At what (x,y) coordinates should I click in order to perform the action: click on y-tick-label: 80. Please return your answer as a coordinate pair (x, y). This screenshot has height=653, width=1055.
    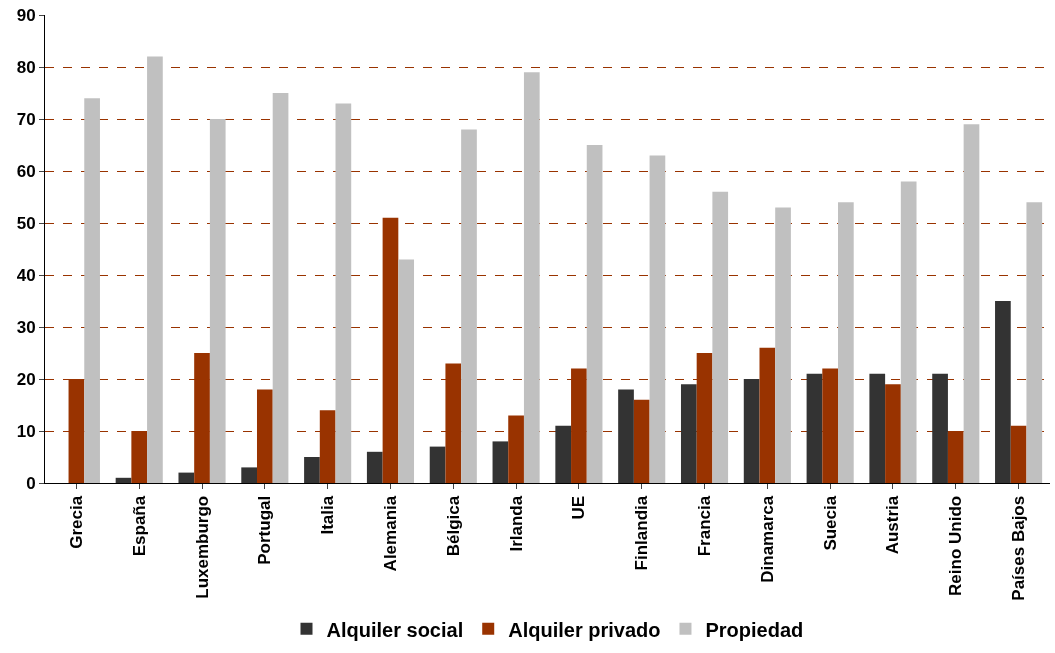
    Looking at the image, I should click on (26, 67).